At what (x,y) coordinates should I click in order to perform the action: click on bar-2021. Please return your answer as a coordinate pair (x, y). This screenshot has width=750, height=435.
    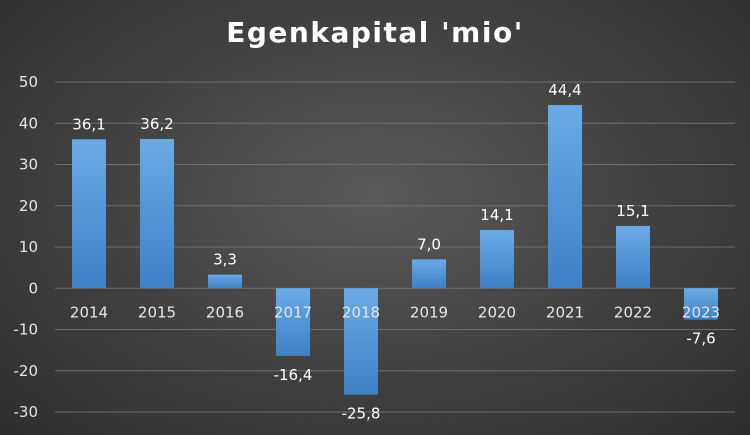
    Looking at the image, I should click on (565, 197).